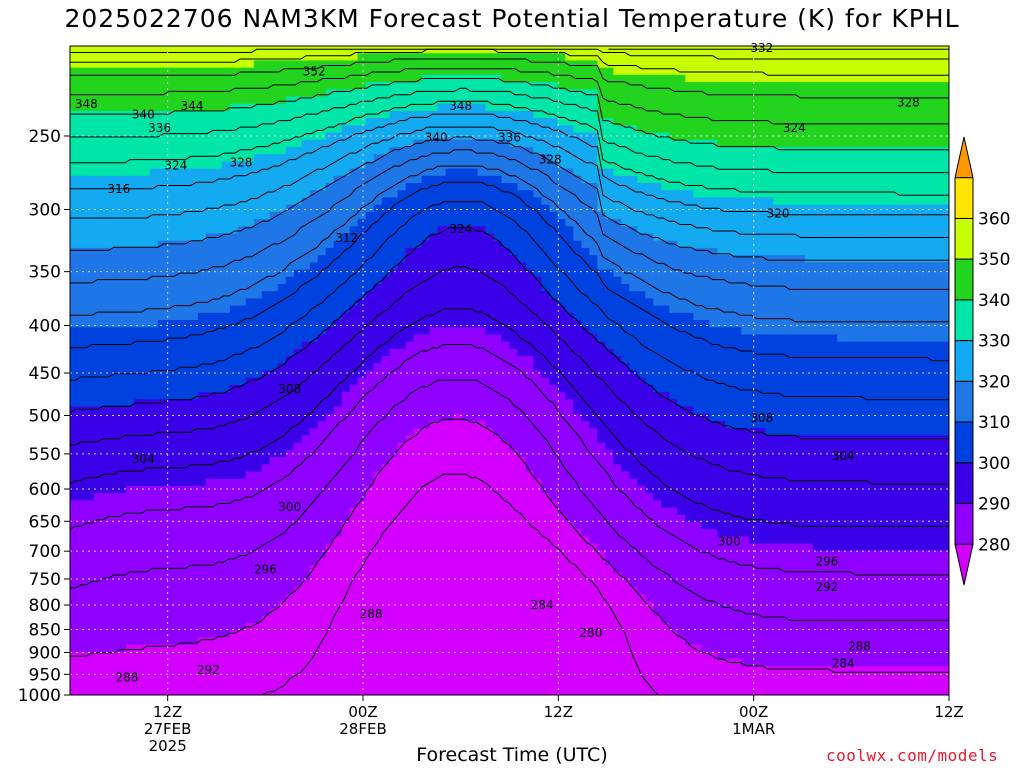 The width and height of the screenshot is (1024, 768). I want to click on x-tick-label: 1MAR, so click(753, 729).